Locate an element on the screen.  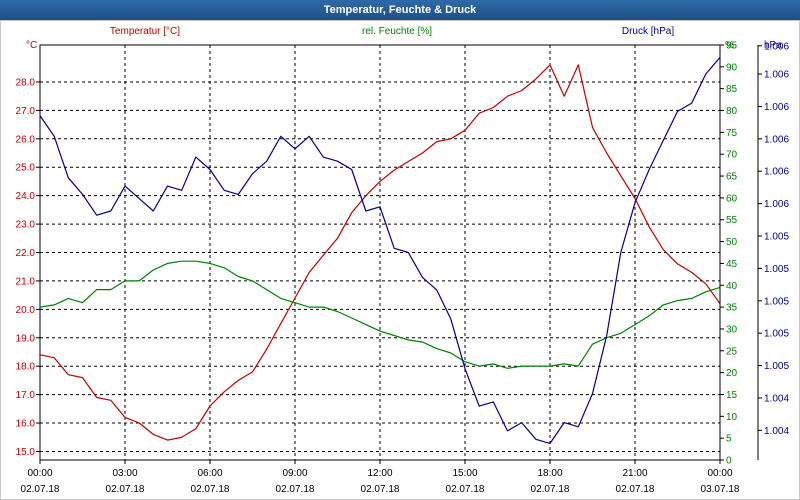
humidity-tick-label: 60 is located at coordinates (732, 198).